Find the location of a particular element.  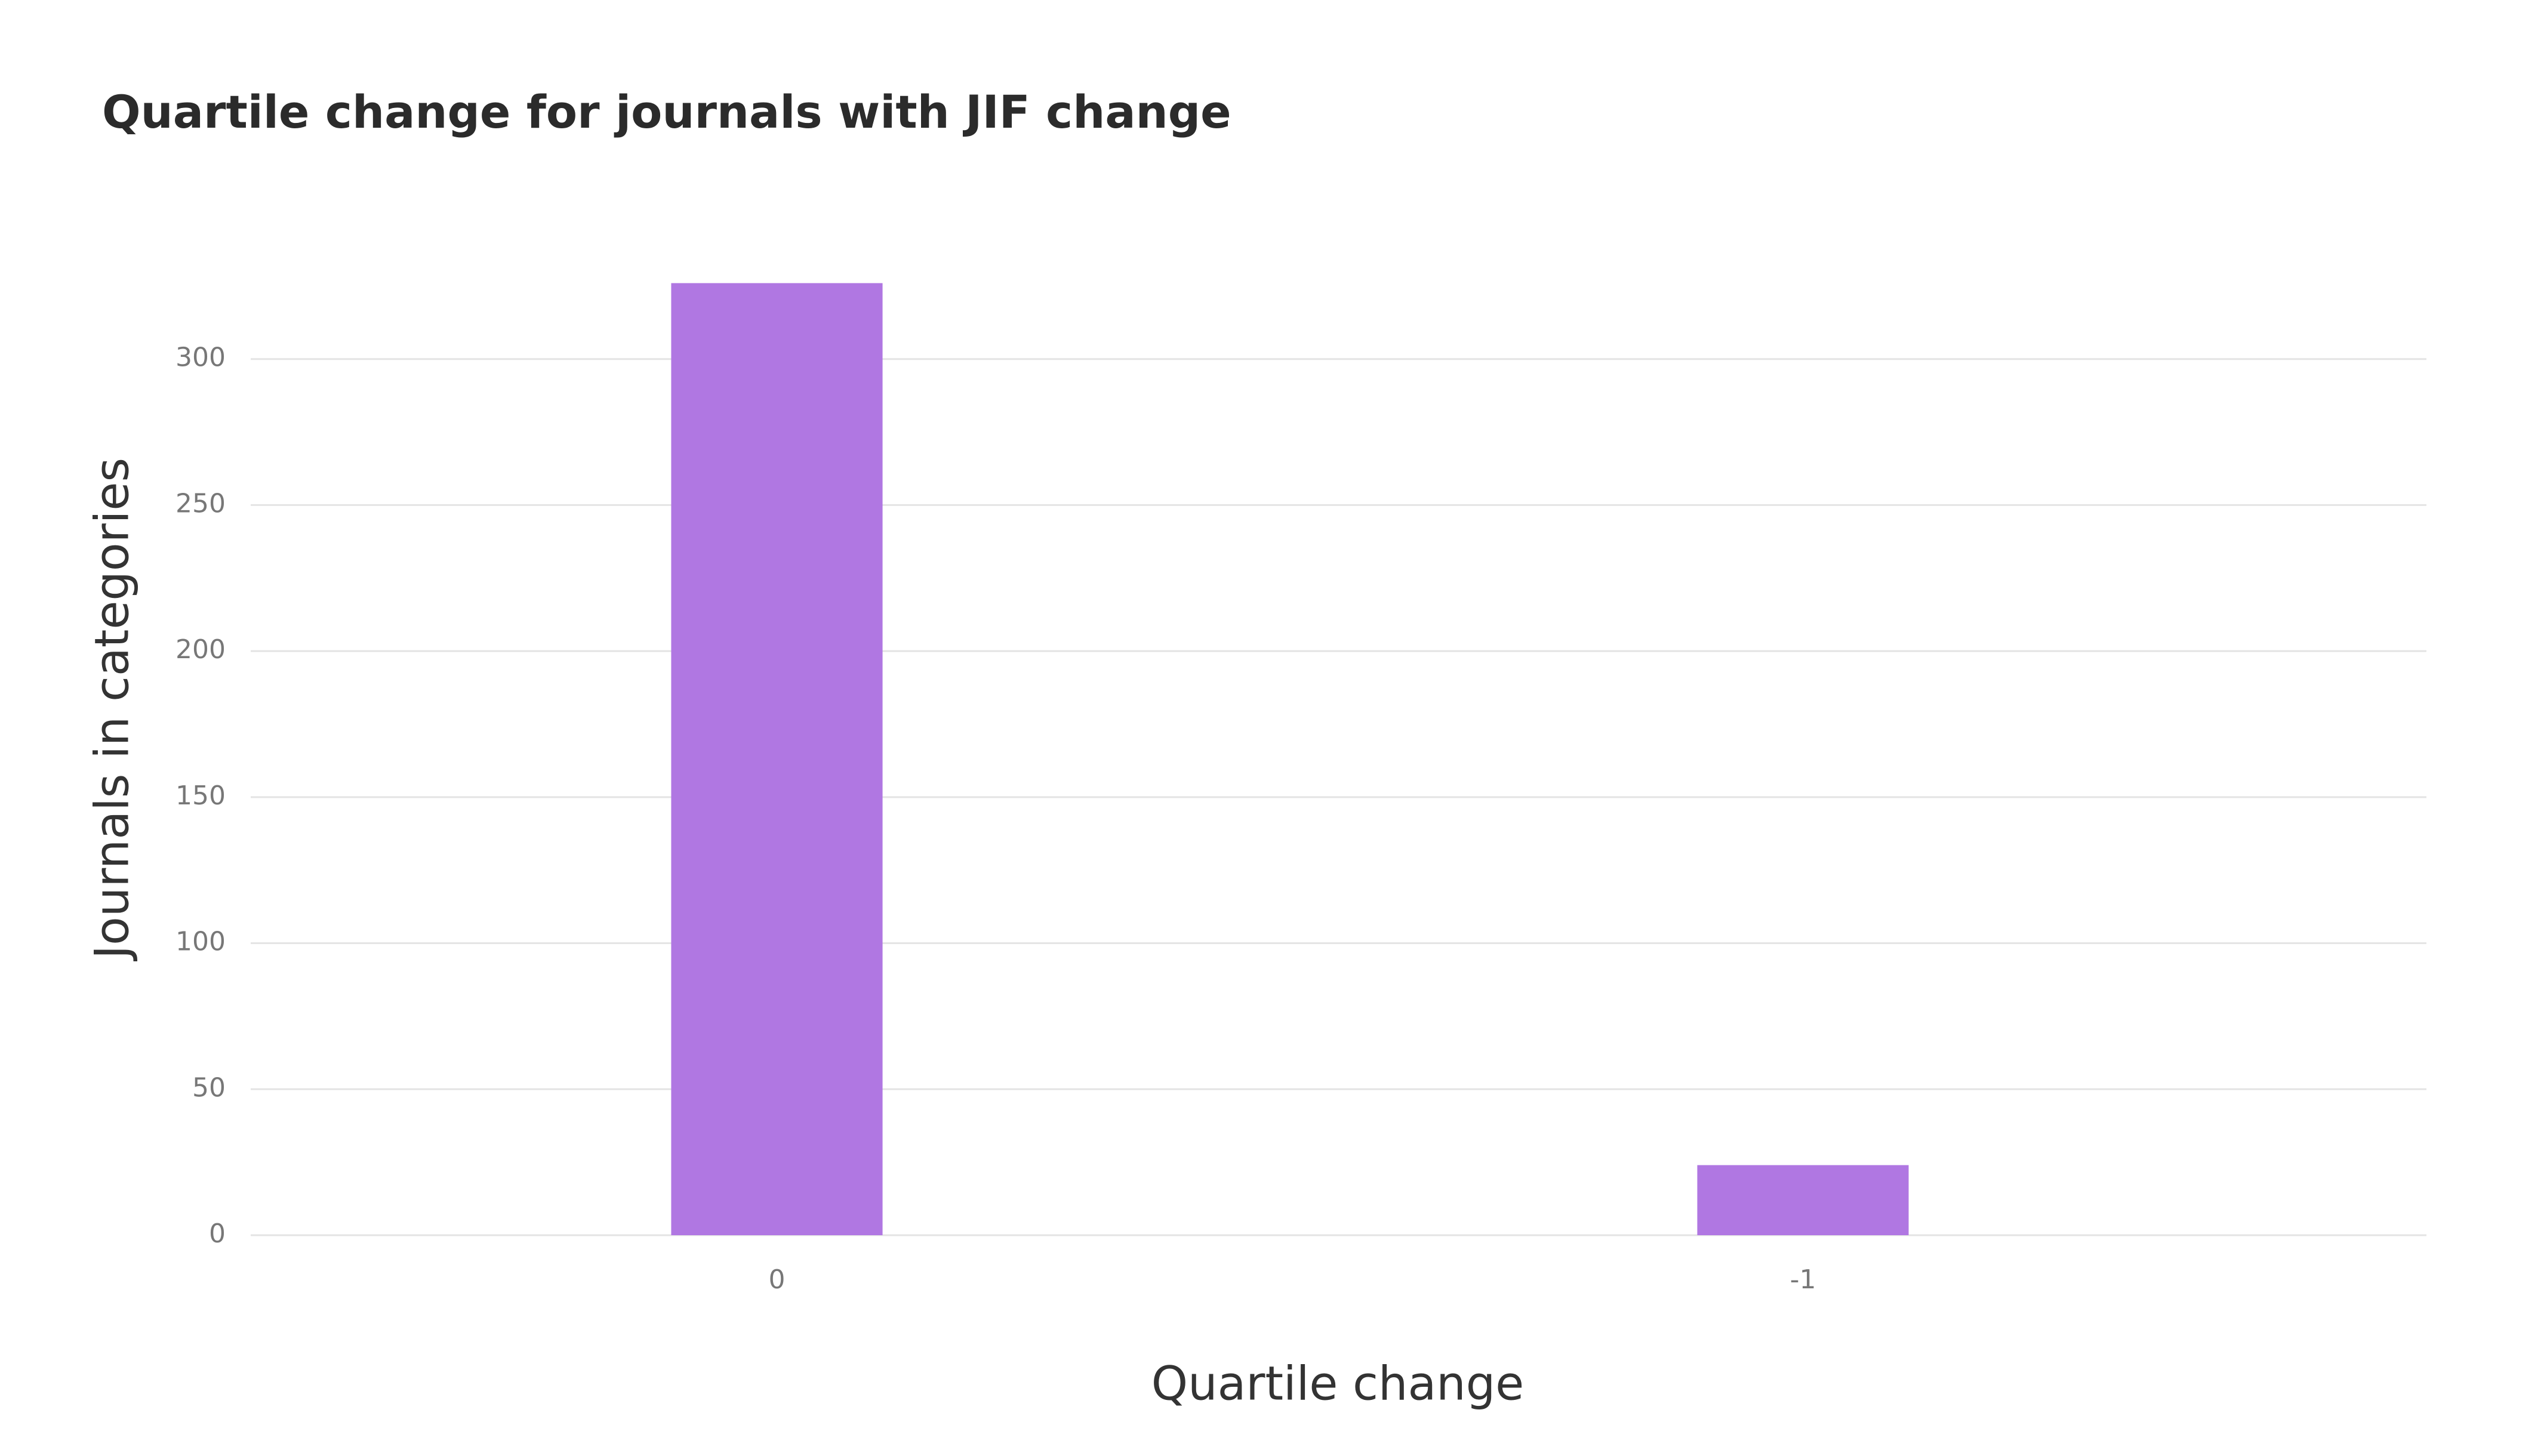

y-tick-label: 200 is located at coordinates (200, 650).